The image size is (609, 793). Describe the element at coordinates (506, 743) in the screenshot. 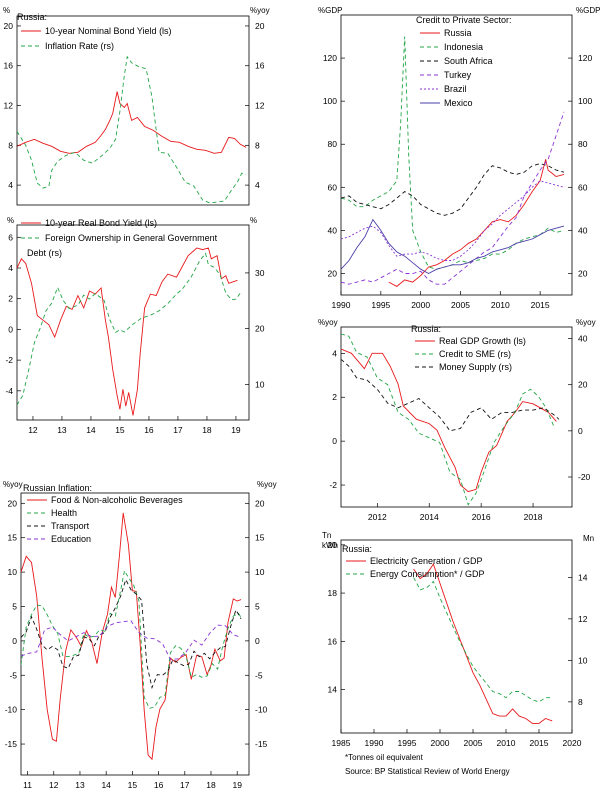

I see `x-tick-label: 2010` at that location.